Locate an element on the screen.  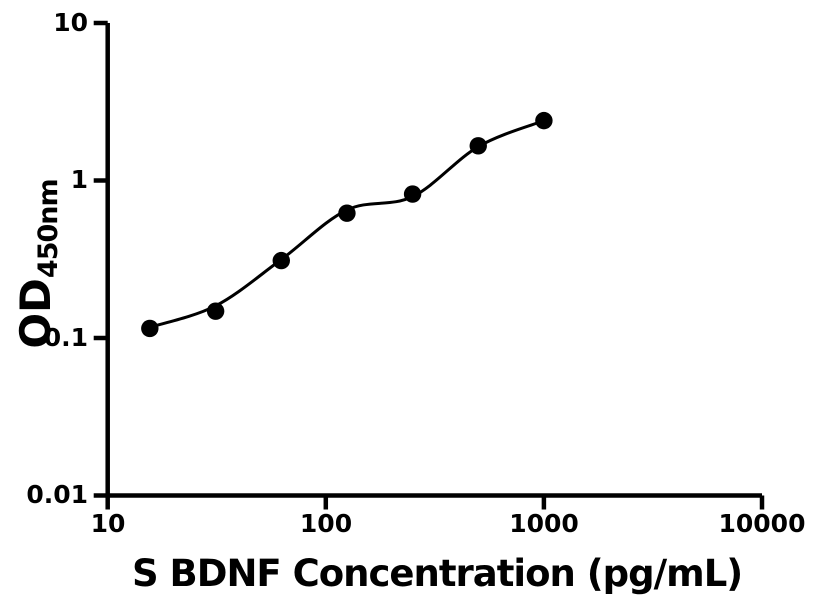
data-point-62.5pgml is located at coordinates (281, 260).